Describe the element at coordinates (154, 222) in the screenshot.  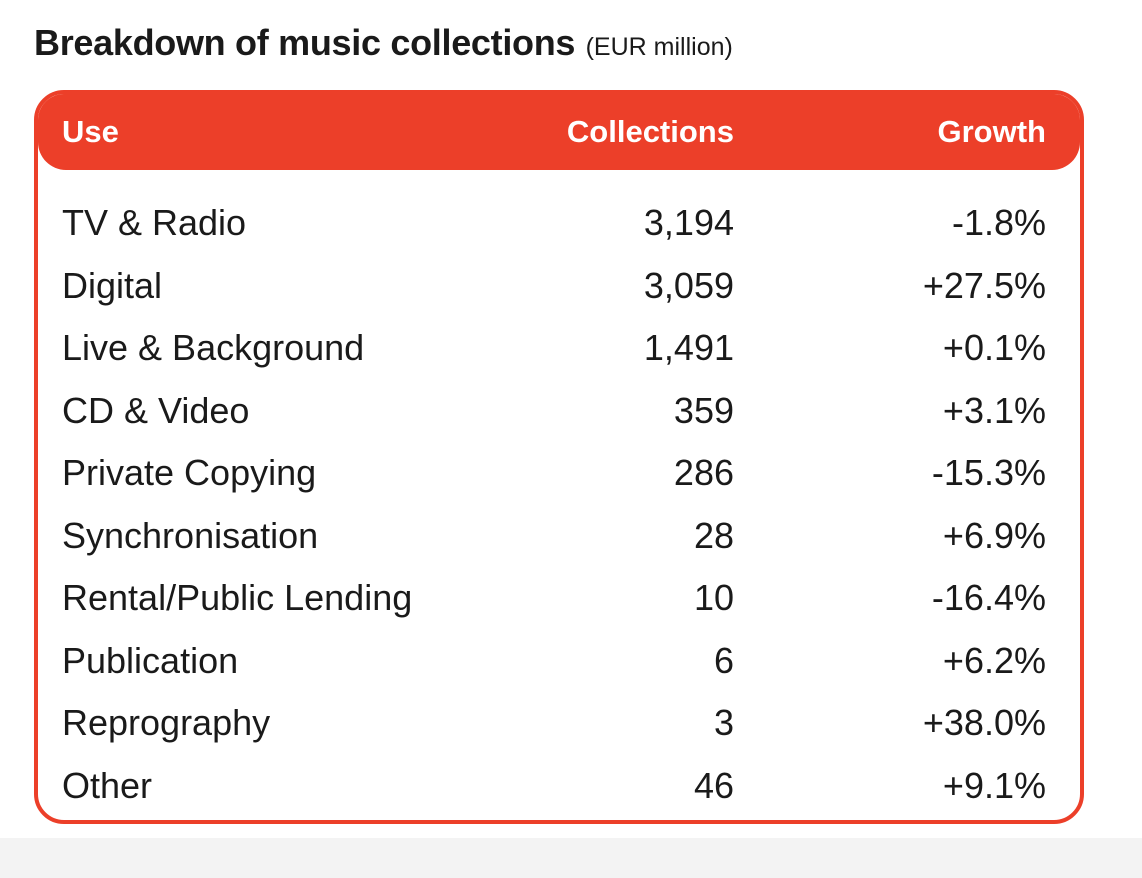
I see `use-cell: TV & Radio` at that location.